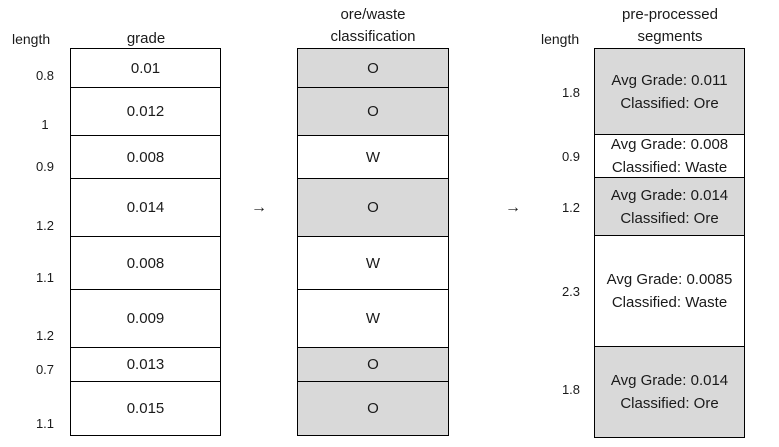 The width and height of the screenshot is (779, 447). What do you see at coordinates (669, 92) in the screenshot?
I see `segment-cell: Avg Grade: 0.011 Classified: Ore` at bounding box center [669, 92].